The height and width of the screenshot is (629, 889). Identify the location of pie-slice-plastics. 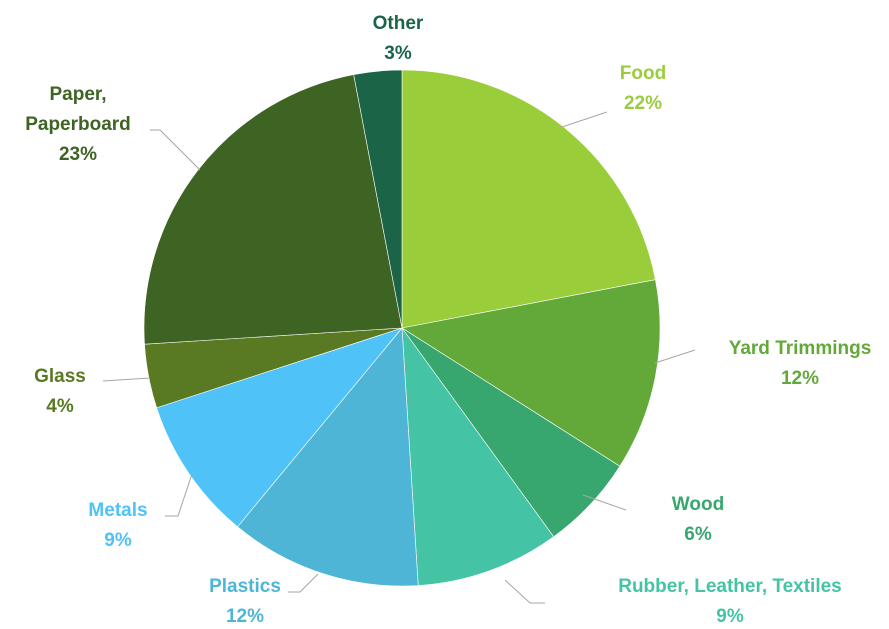
(328, 457).